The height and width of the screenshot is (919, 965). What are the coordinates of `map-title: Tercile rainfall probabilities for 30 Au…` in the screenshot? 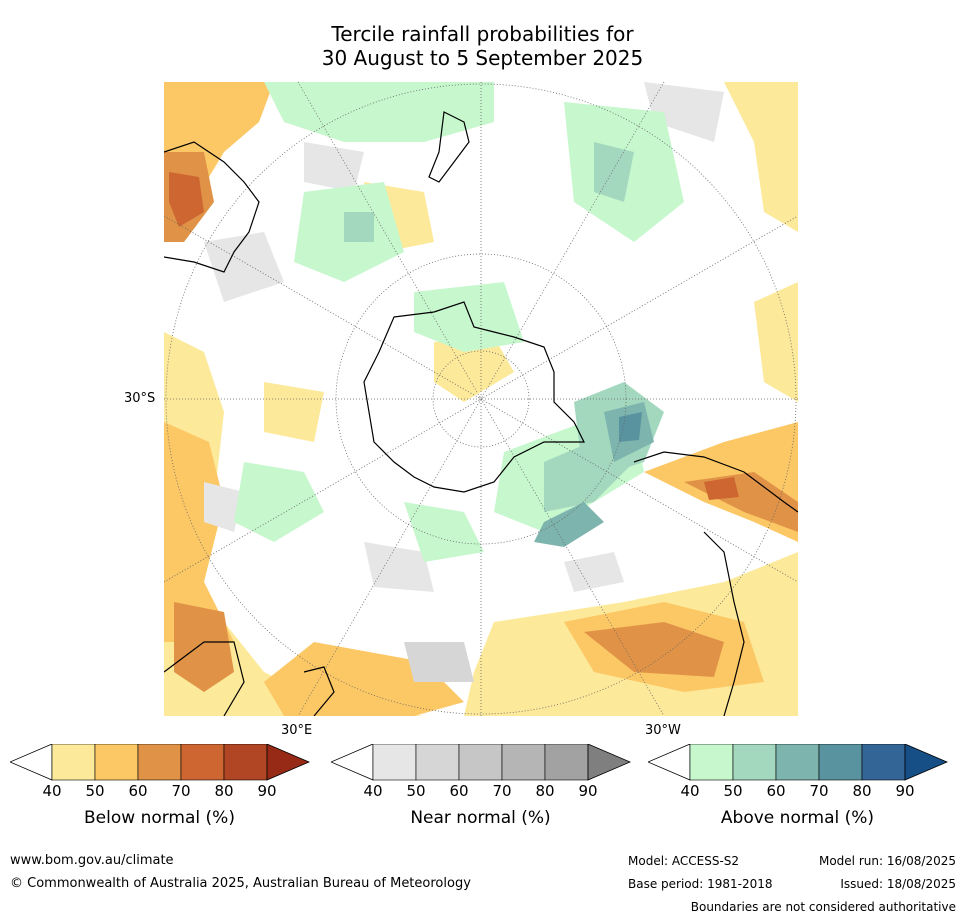 It's located at (482, 46).